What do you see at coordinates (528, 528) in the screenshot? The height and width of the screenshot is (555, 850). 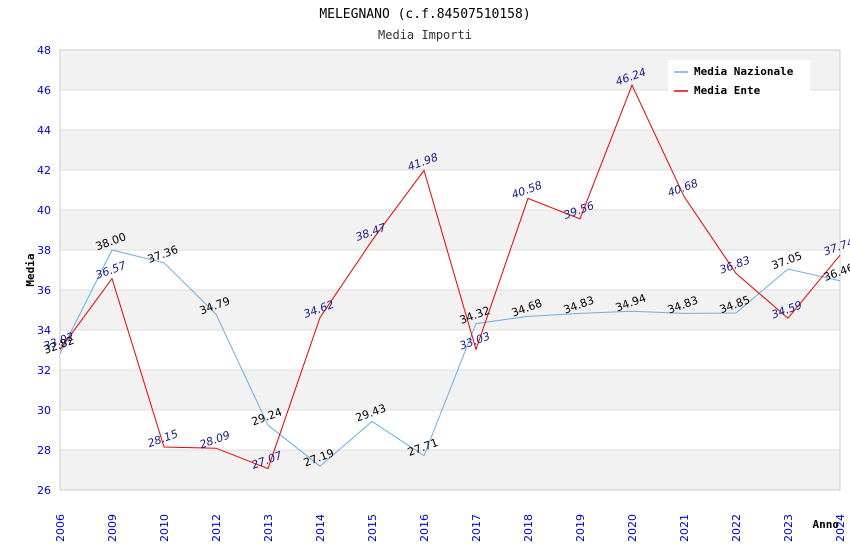 I see `x-tick-label: 2018` at bounding box center [528, 528].